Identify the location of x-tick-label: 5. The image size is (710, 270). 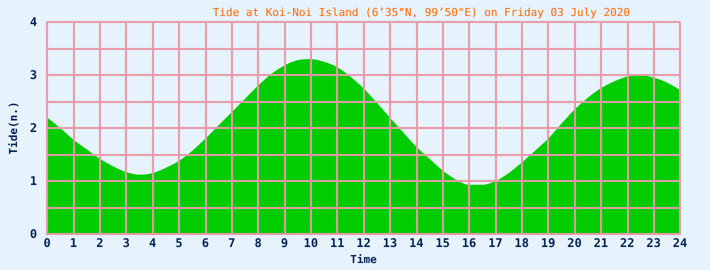
(179, 243).